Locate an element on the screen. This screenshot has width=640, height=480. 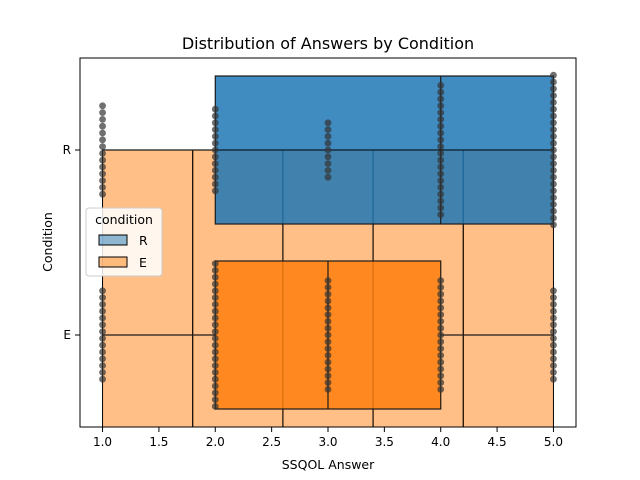
x-tick-label: 2.5 is located at coordinates (271, 442).